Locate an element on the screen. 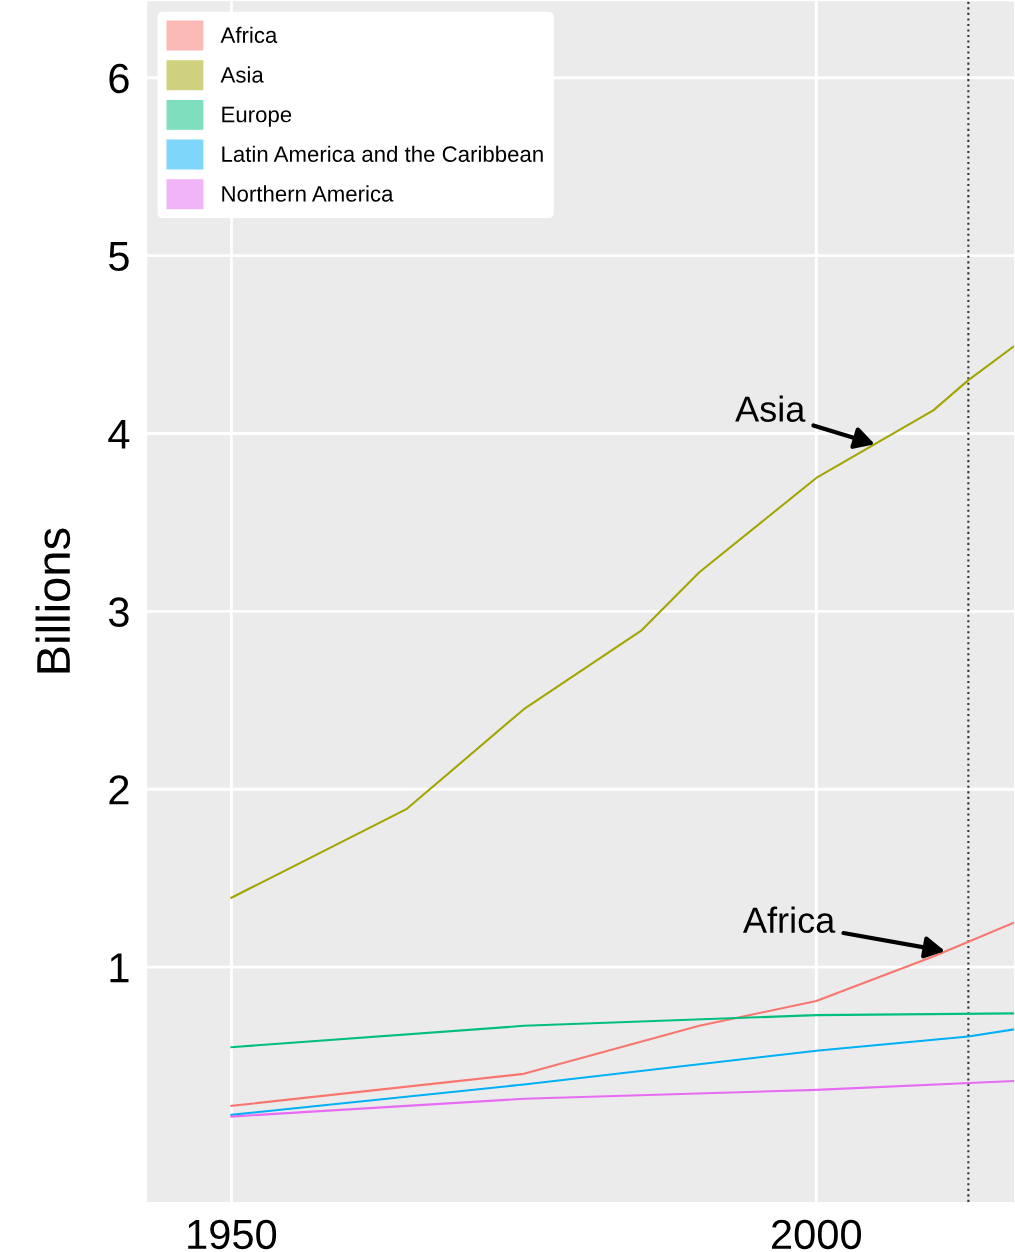 Image resolution: width=1015 pixels, height=1252 pixels. x-tick-label: 1950 is located at coordinates (232, 1234).